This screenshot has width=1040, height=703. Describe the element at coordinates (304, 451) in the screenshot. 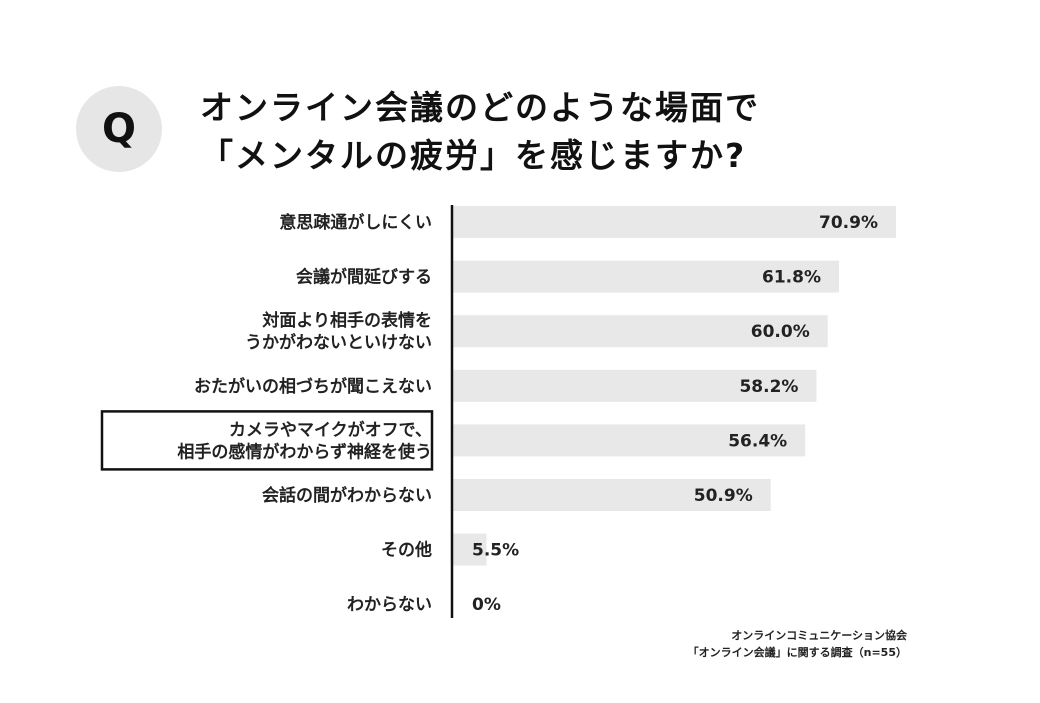

I see `category-label-4-1: 相手の感情がわからず神経を使う` at that location.